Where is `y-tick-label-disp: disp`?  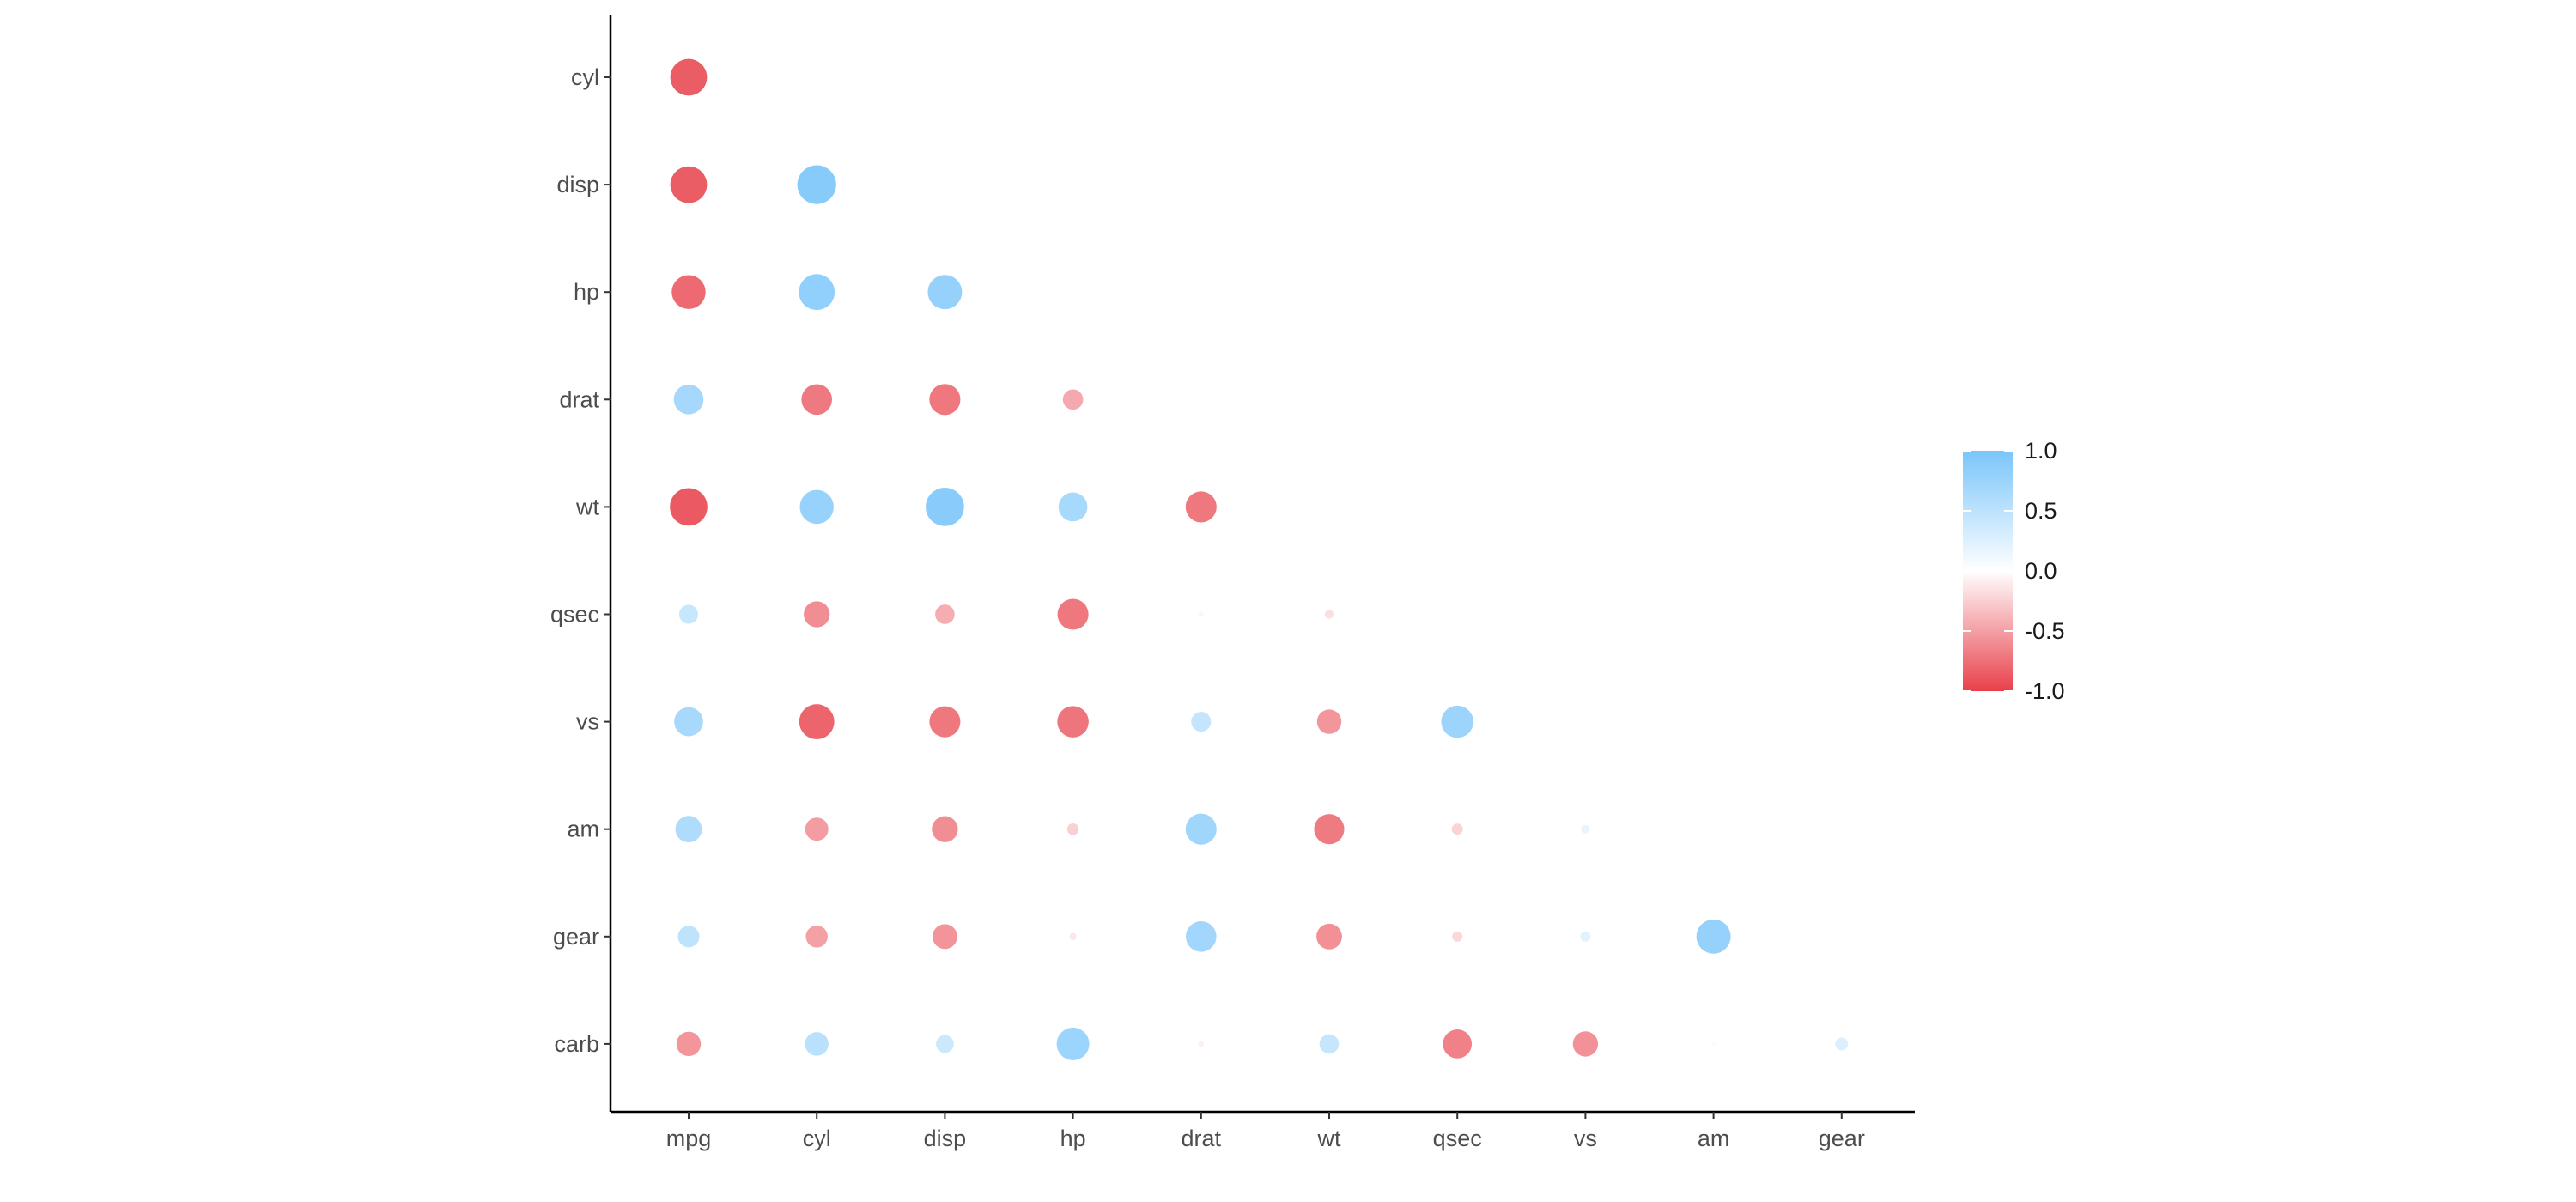 y-tick-label-disp: disp is located at coordinates (577, 184).